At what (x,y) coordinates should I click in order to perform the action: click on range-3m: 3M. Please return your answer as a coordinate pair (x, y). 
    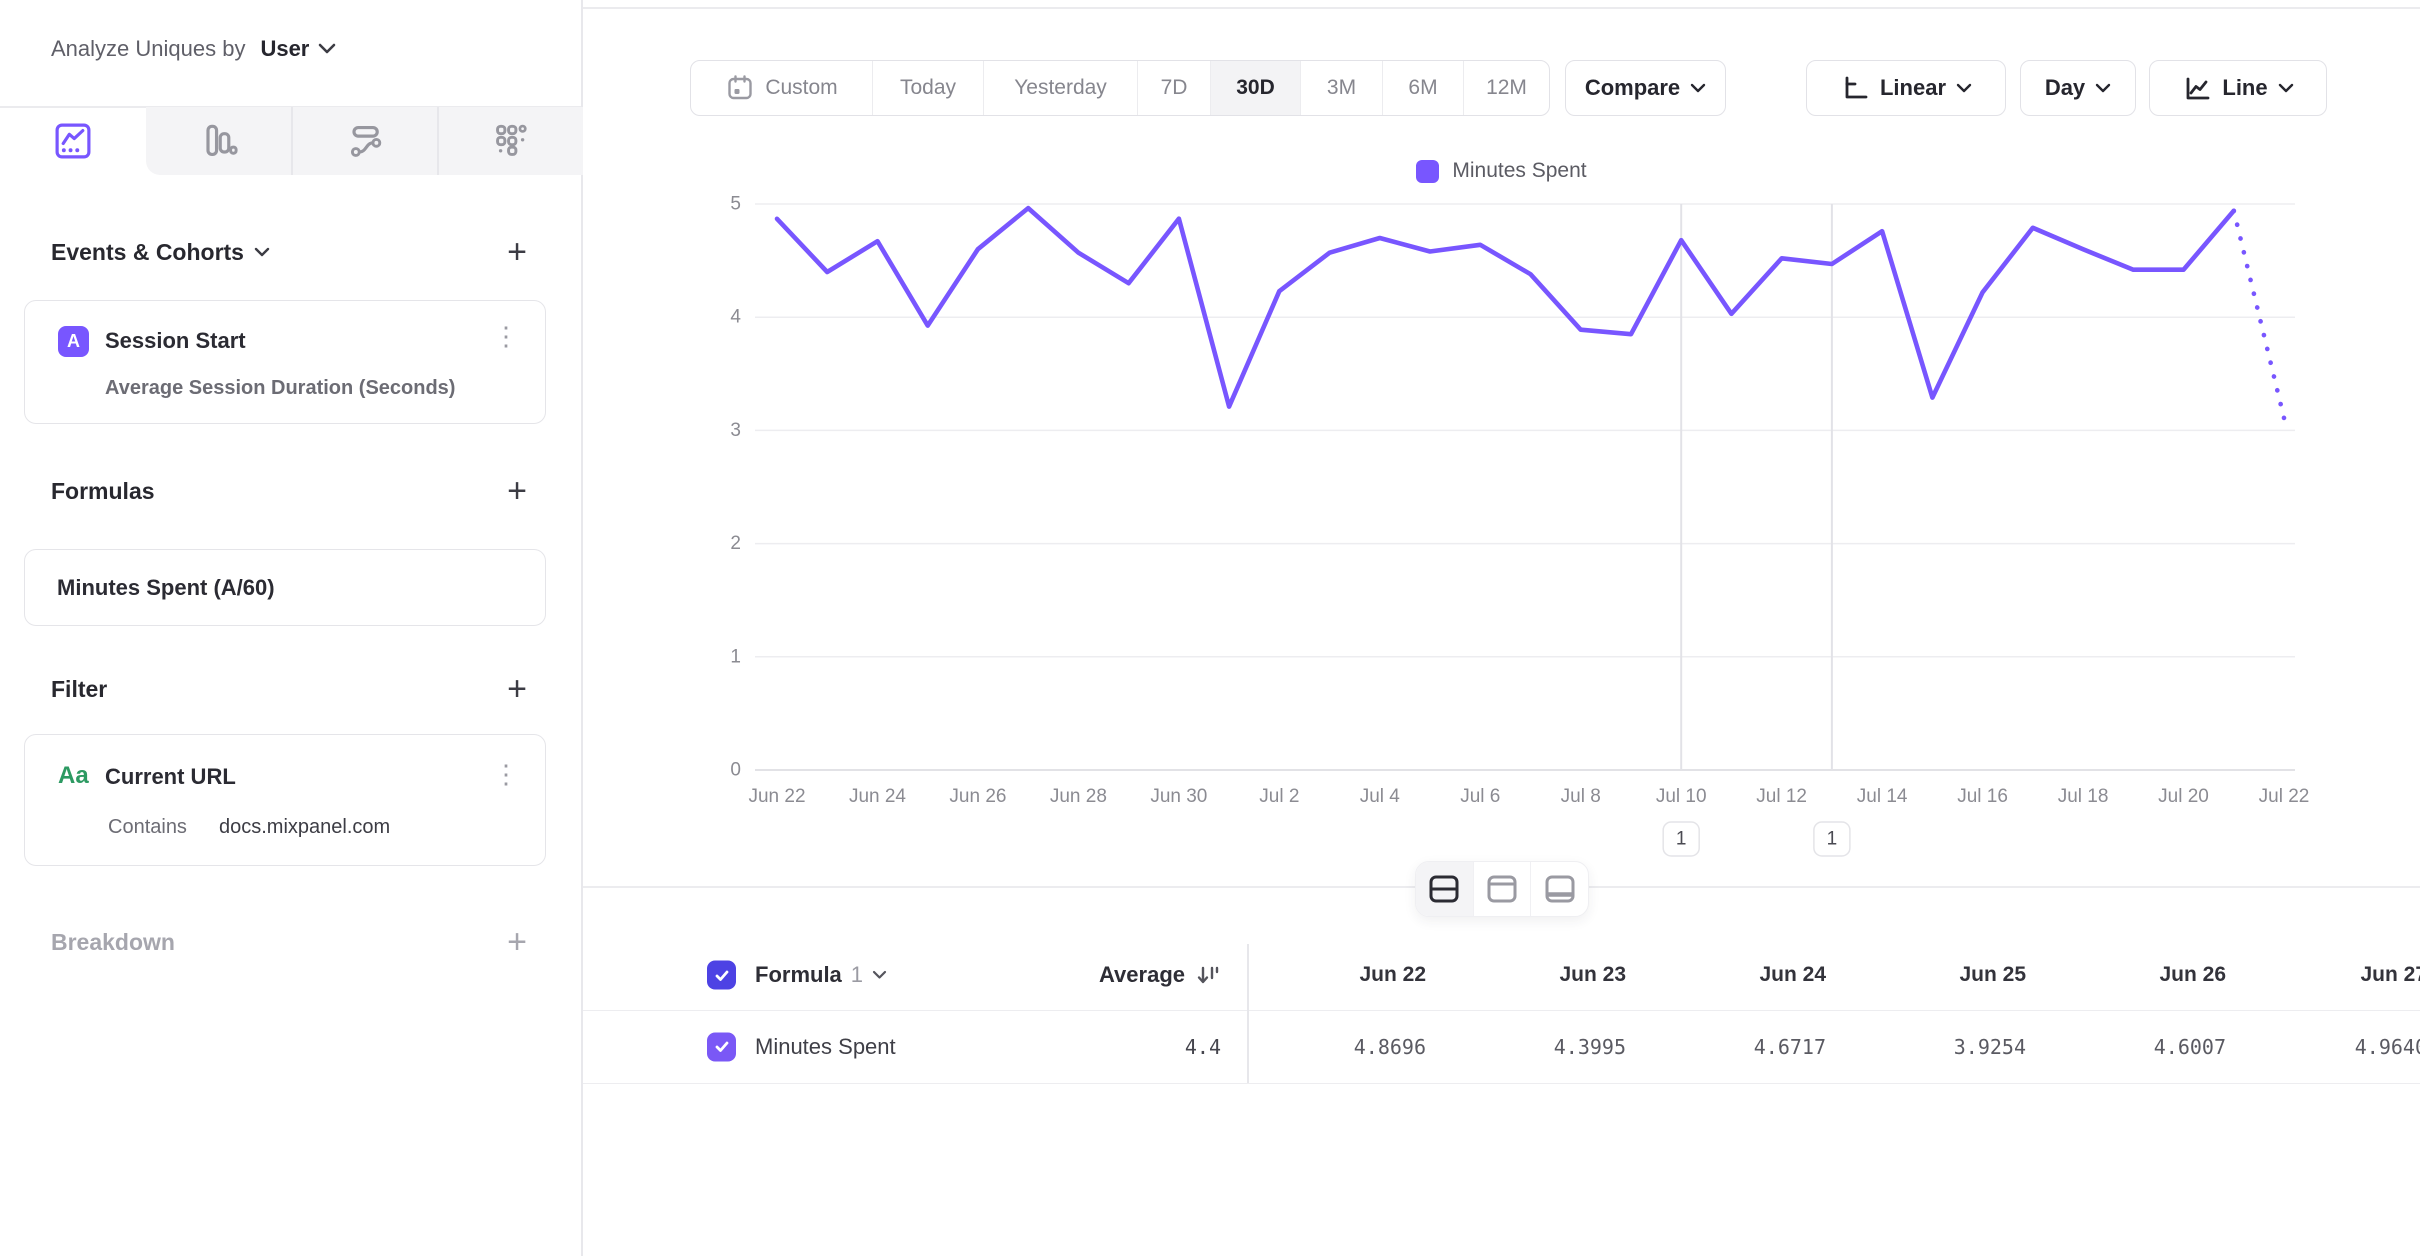
    Looking at the image, I should click on (1342, 88).